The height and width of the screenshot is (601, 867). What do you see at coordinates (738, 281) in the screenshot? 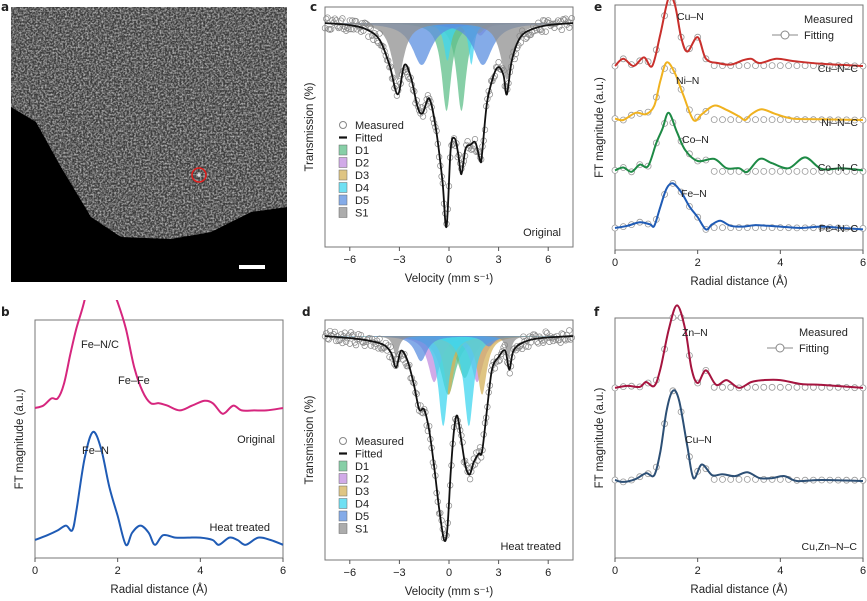
I see `x-axis-label: Radial distance (Å)` at bounding box center [738, 281].